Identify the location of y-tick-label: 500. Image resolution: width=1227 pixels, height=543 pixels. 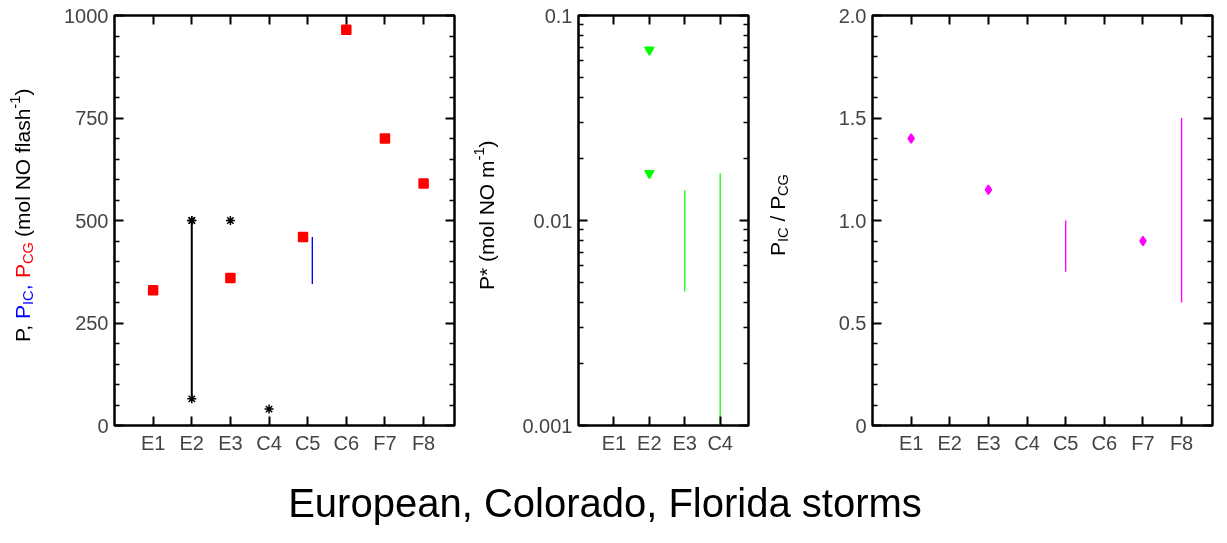
(92, 220).